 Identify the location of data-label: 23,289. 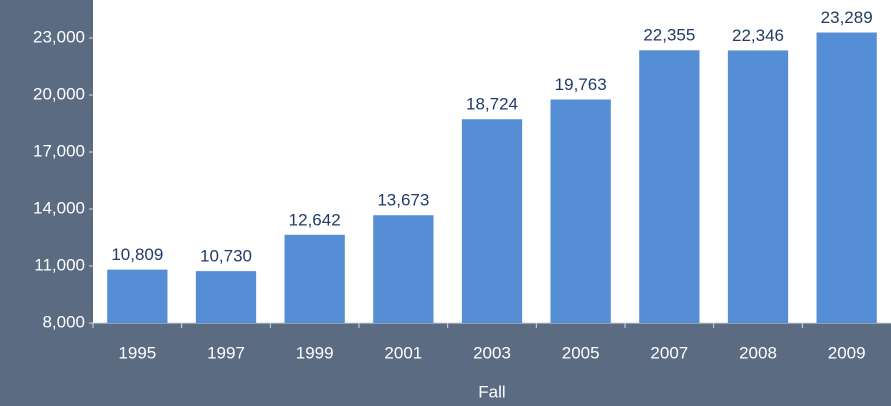
(847, 17).